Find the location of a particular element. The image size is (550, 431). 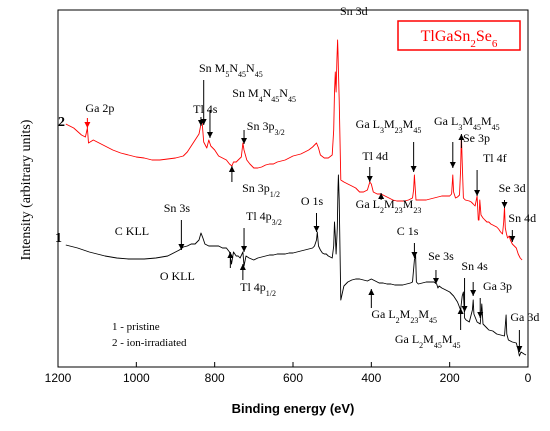

peak-label-ga-l2m23m23: Ga L2M23M23 is located at coordinates (389, 206).